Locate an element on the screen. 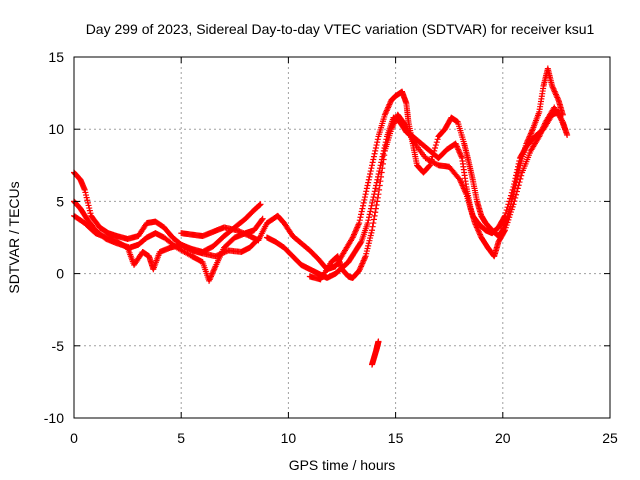 The width and height of the screenshot is (640, 480). x-tick-label: 20 is located at coordinates (503, 438).